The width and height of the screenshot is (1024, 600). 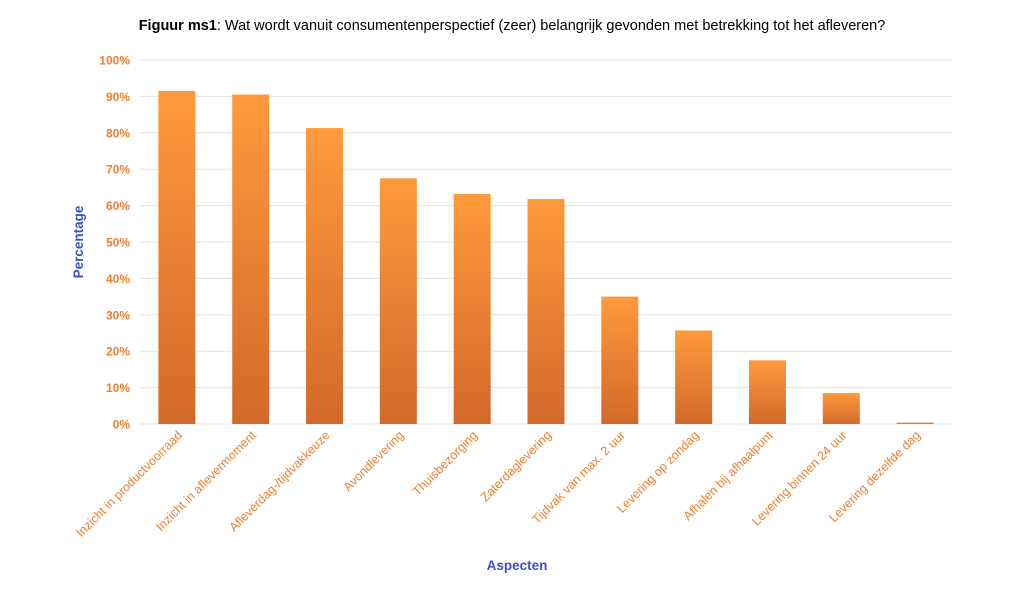 What do you see at coordinates (122, 425) in the screenshot?
I see `y-tick-label: 0%` at bounding box center [122, 425].